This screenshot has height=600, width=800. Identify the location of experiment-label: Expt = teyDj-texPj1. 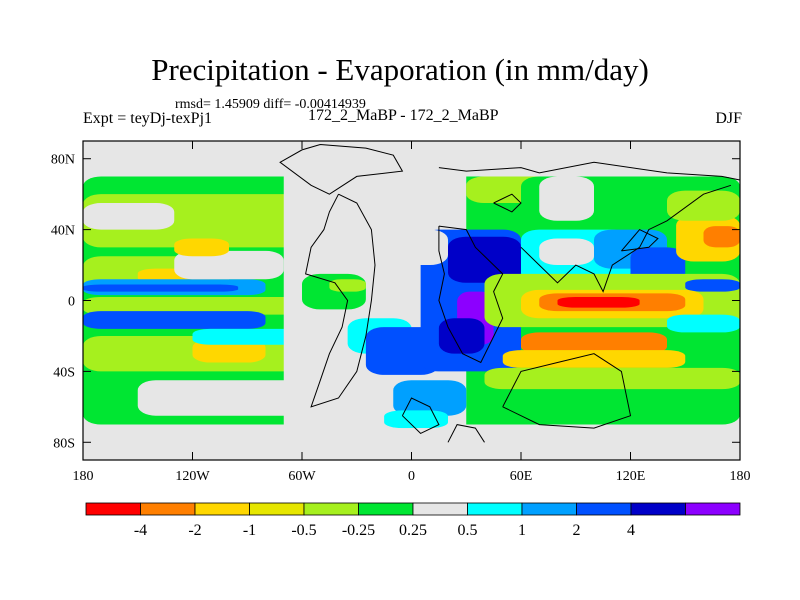
(148, 118).